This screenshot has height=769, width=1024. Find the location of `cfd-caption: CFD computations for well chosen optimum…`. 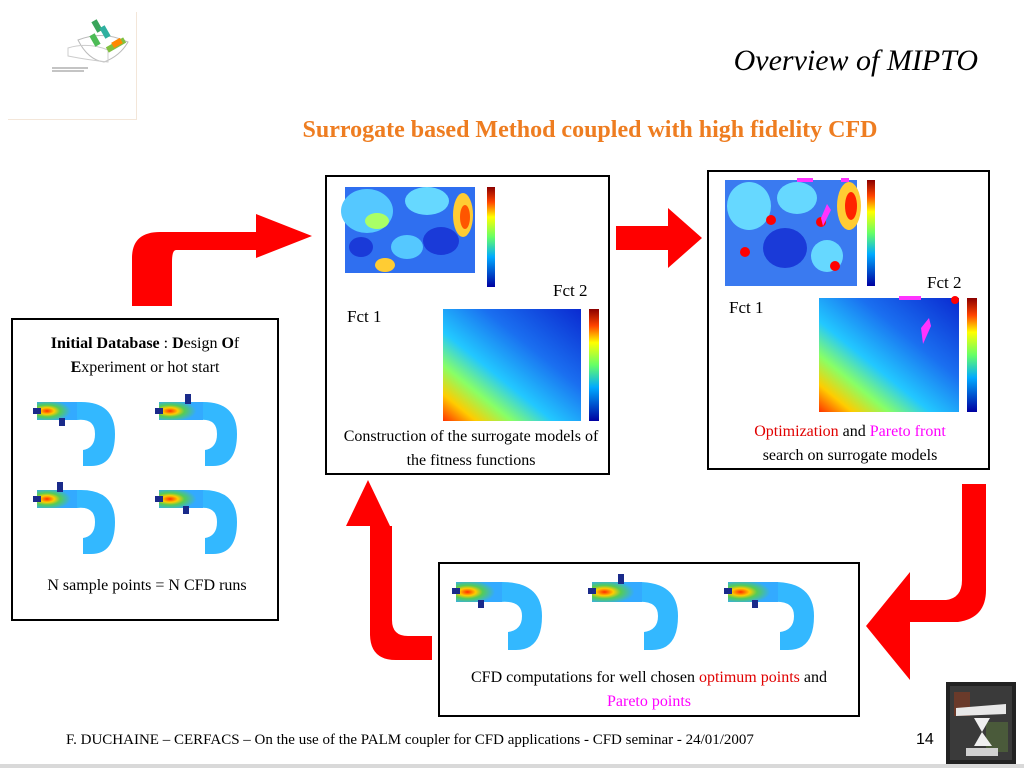

cfd-caption: CFD computations for well chosen optimum… is located at coordinates (649, 689).